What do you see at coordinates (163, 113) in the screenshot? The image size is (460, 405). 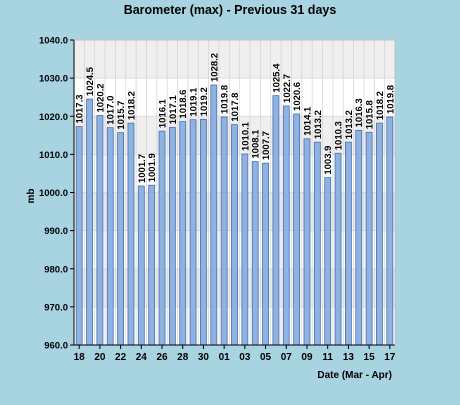 I see `bar-value-label: 1016.1` at bounding box center [163, 113].